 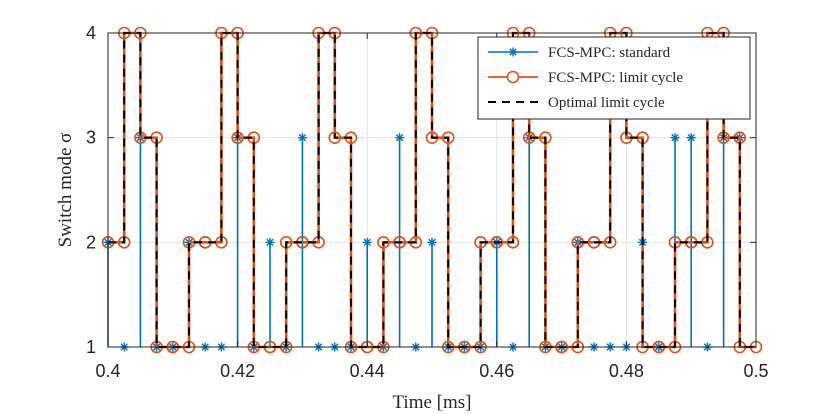 I want to click on x-tick-label: 0.5, so click(x=755, y=371).